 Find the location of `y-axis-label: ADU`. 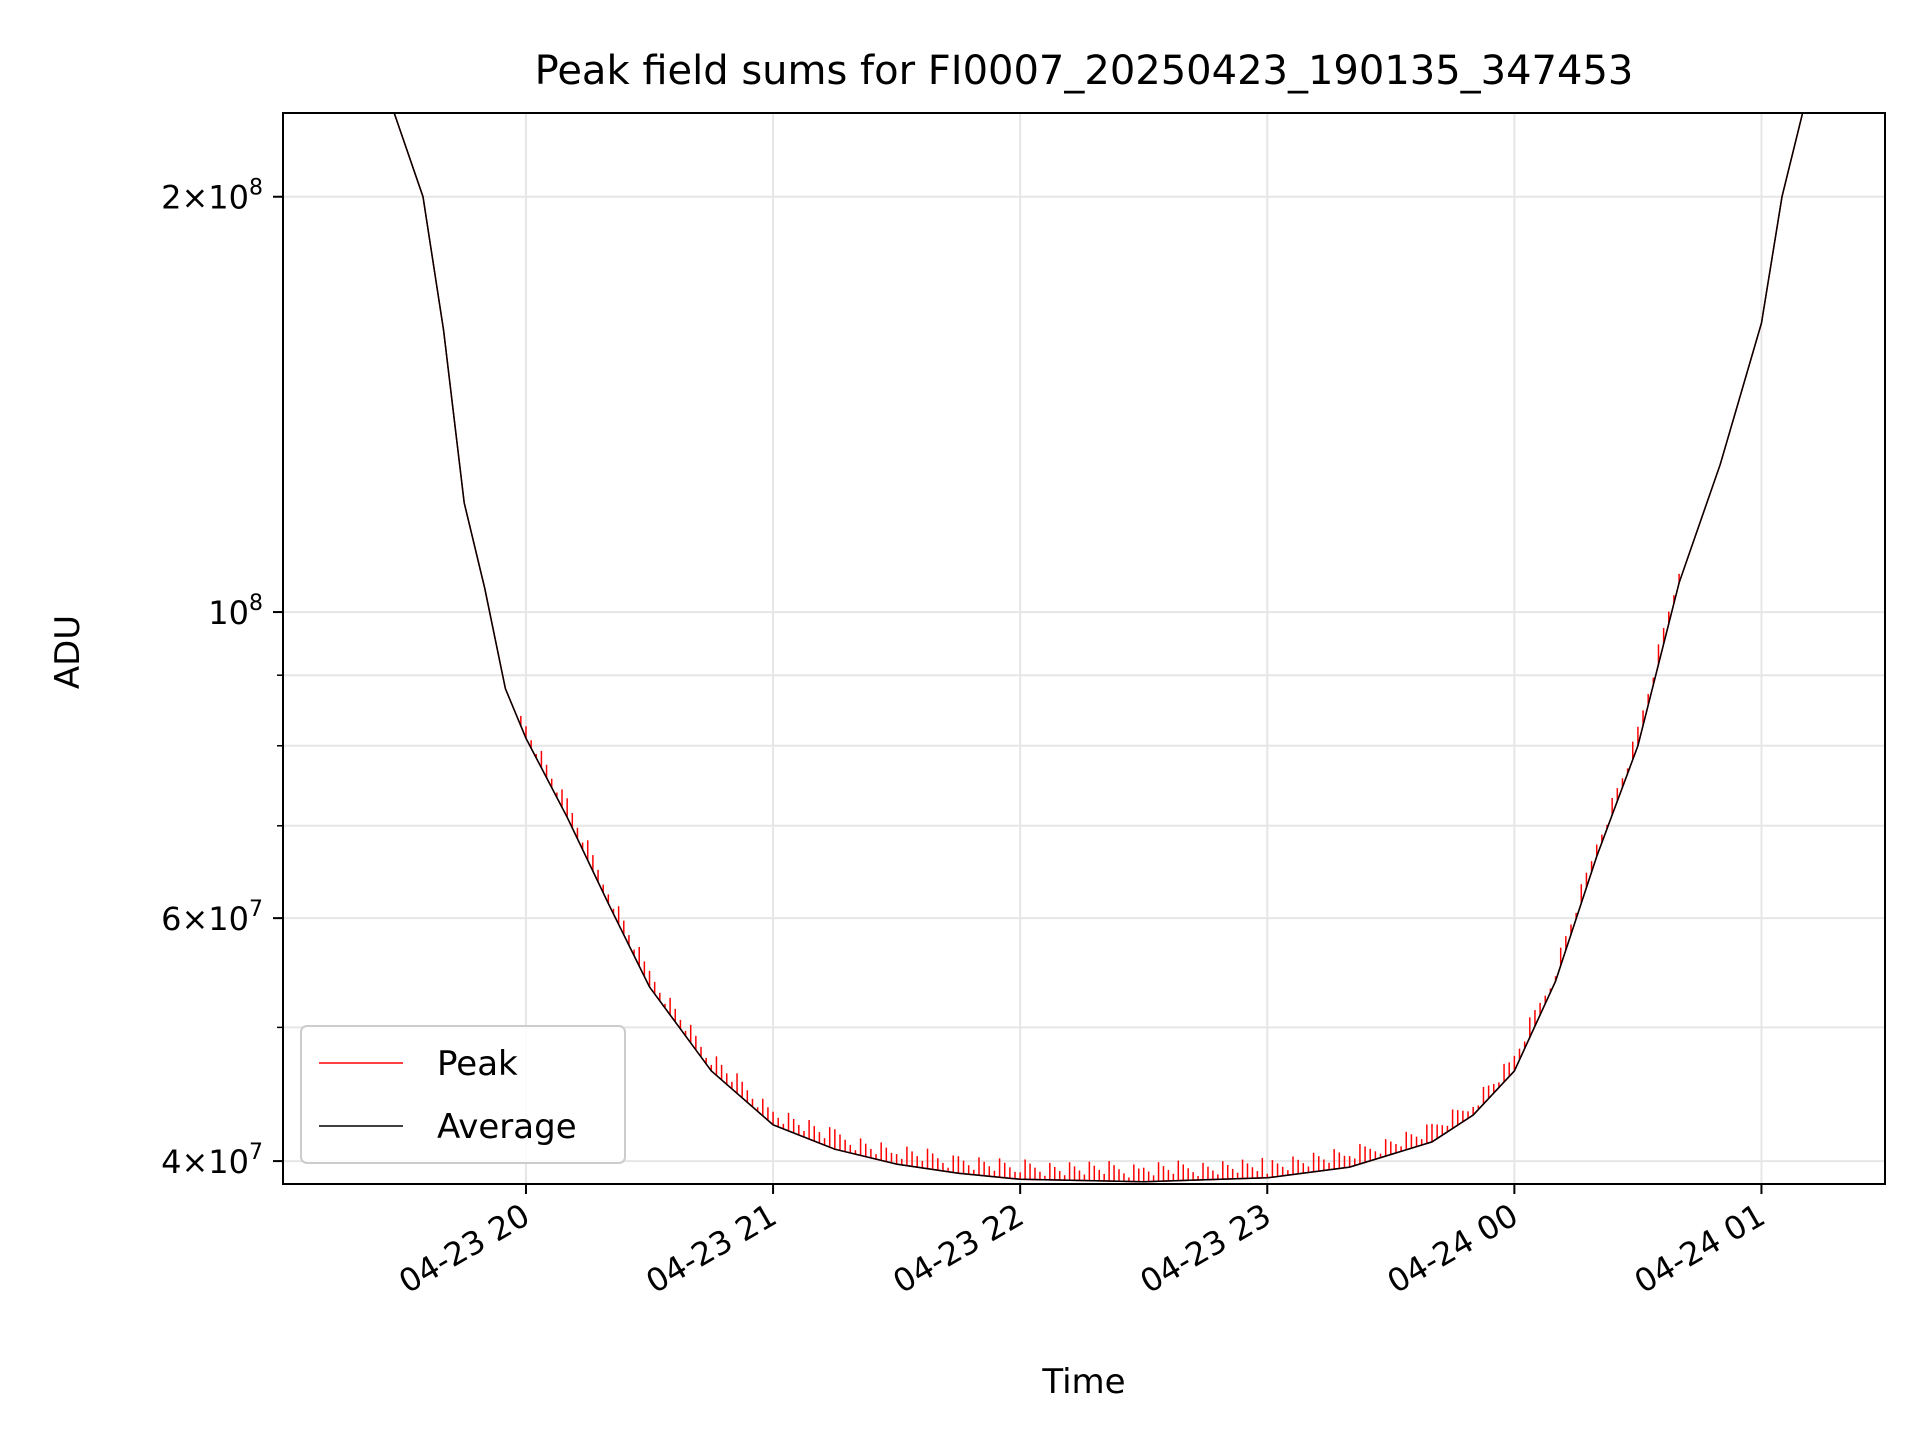

y-axis-label: ADU is located at coordinates (68, 652).